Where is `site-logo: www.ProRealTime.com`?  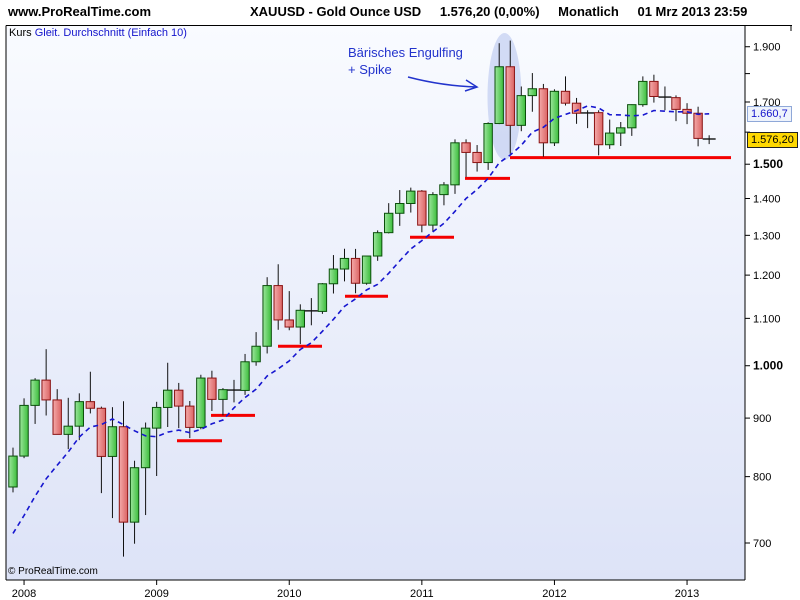 site-logo: www.ProRealTime.com is located at coordinates (80, 11).